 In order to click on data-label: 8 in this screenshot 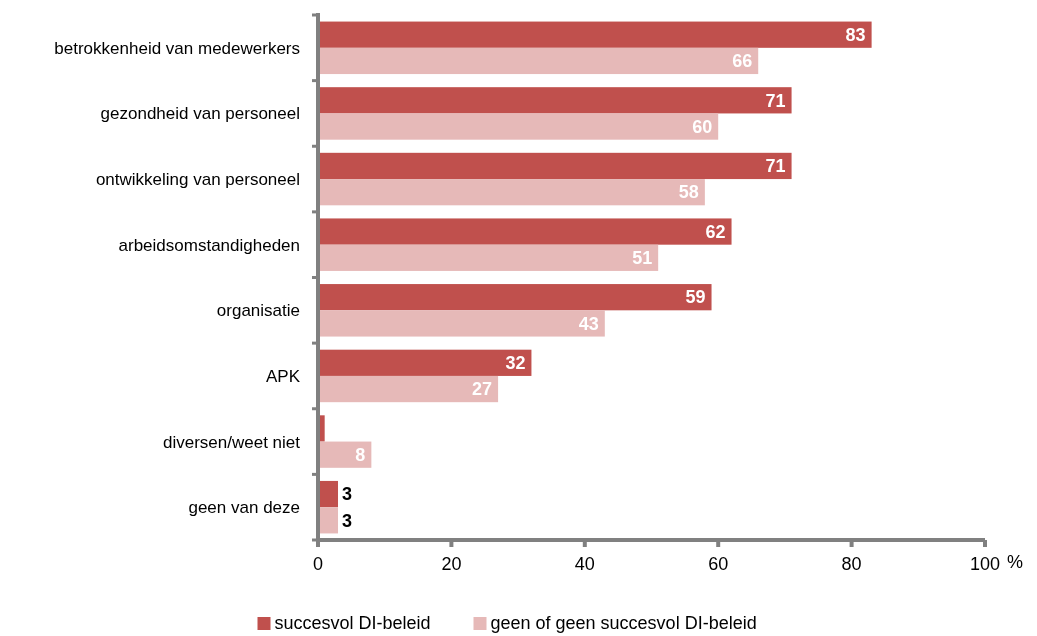, I will do `click(360, 454)`.